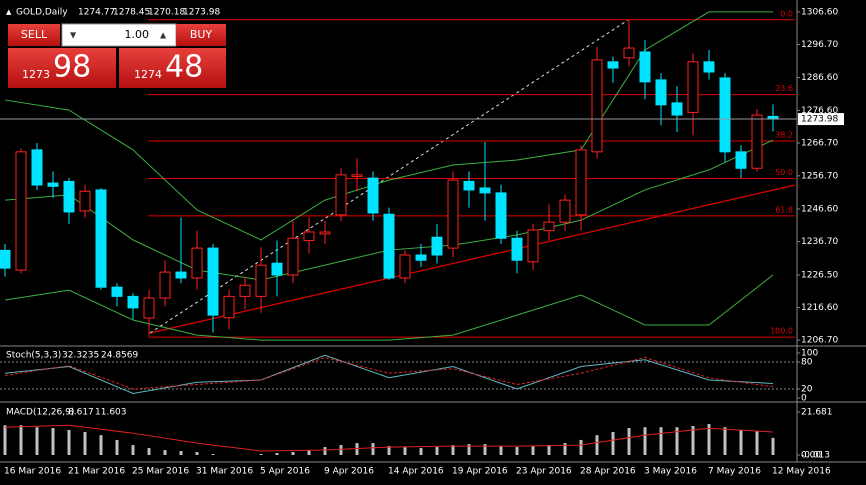 The height and width of the screenshot is (485, 866). Describe the element at coordinates (784, 135) in the screenshot. I see `fibo-label: 38.2` at that location.